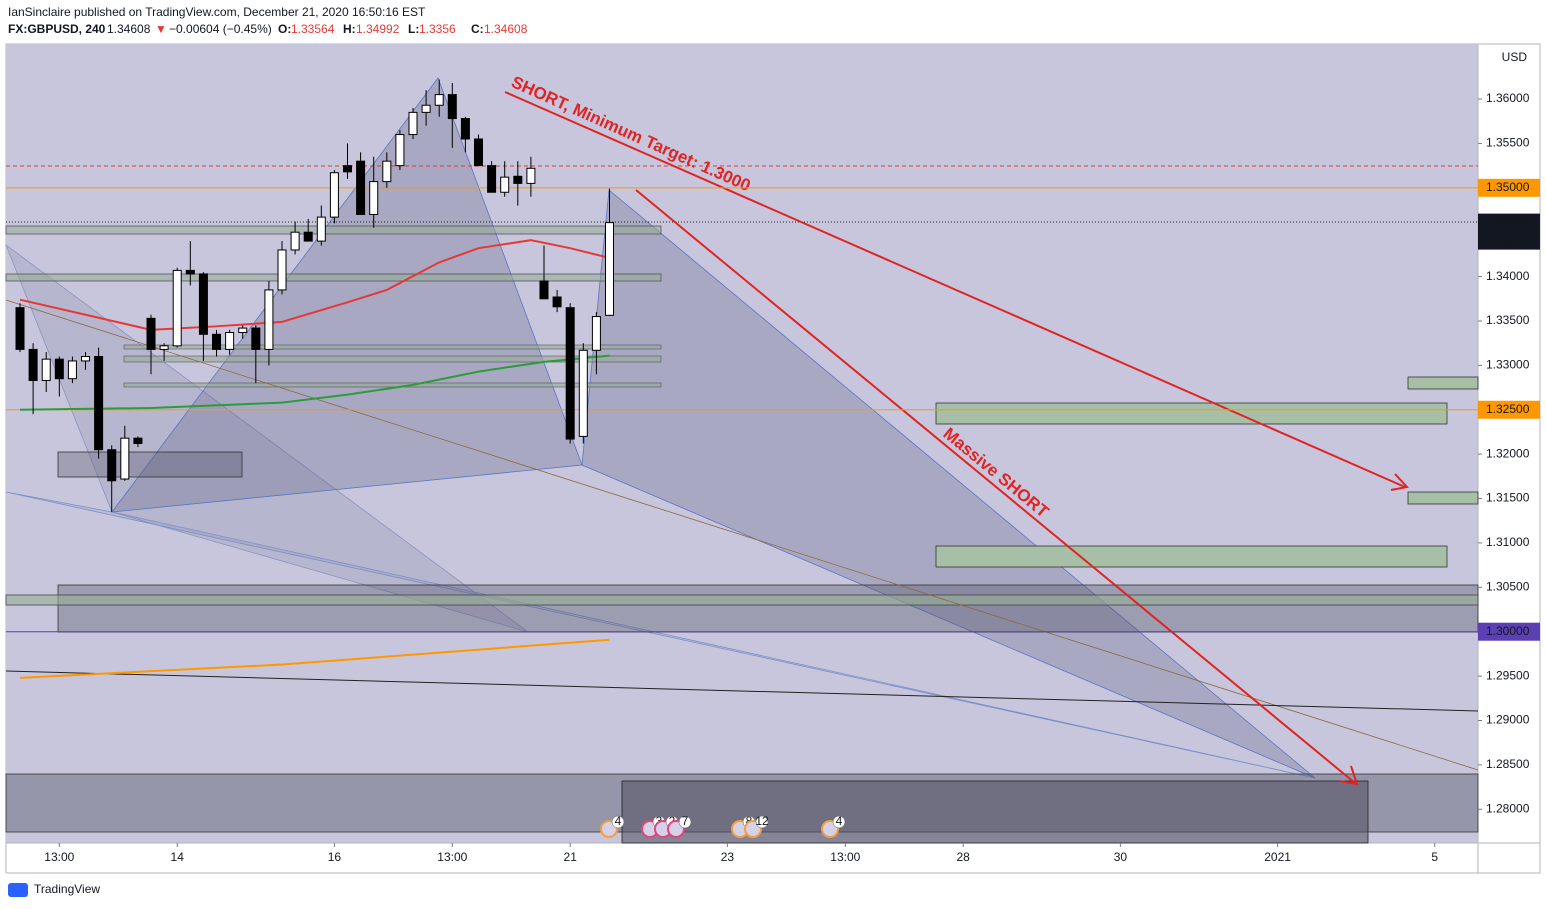 This screenshot has height=909, width=1546. What do you see at coordinates (1508, 222) in the screenshot?
I see `price-label: 1.34608` at bounding box center [1508, 222].